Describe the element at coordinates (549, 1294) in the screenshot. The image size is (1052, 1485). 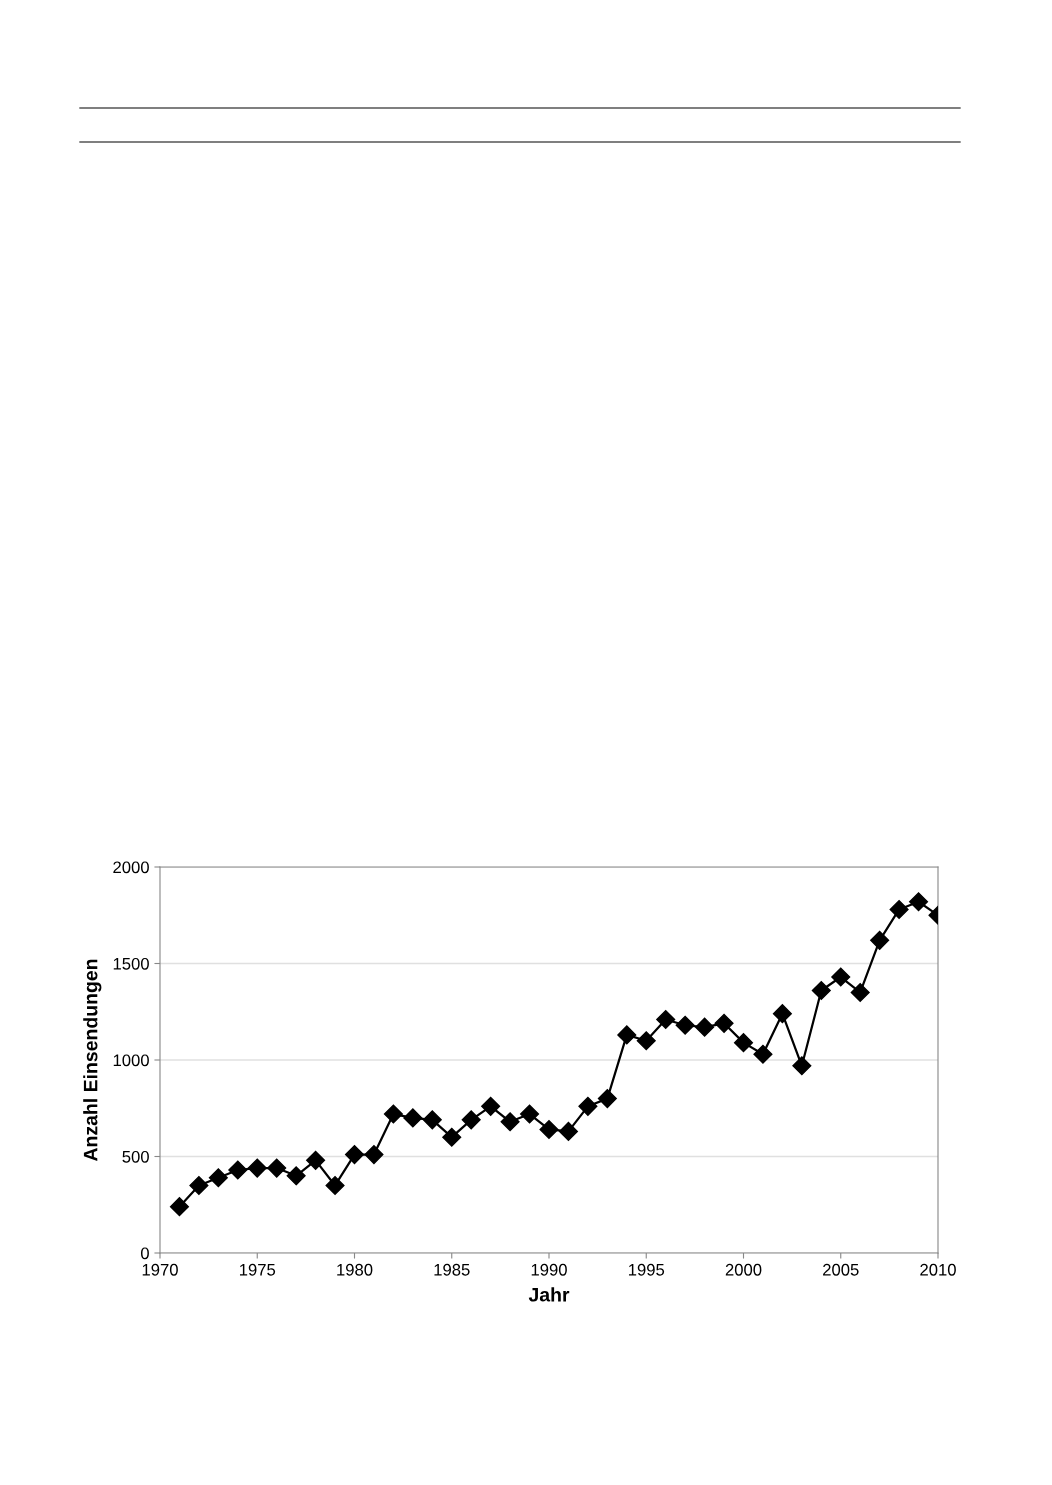
I see `x-axis-title: Jahr` at that location.